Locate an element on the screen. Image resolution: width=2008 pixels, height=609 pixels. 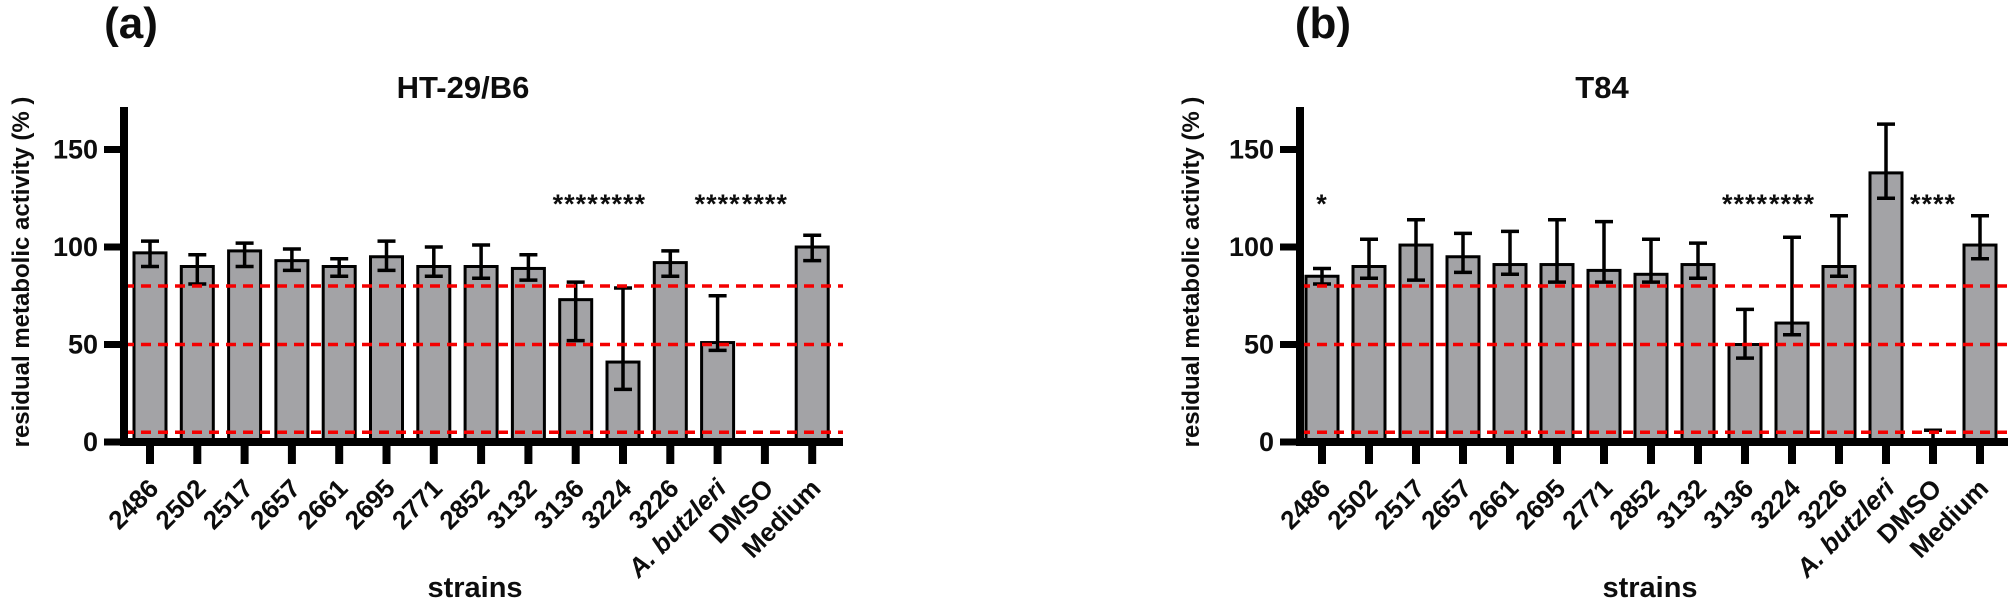
panel-a-label: (a) is located at coordinates (131, 24).